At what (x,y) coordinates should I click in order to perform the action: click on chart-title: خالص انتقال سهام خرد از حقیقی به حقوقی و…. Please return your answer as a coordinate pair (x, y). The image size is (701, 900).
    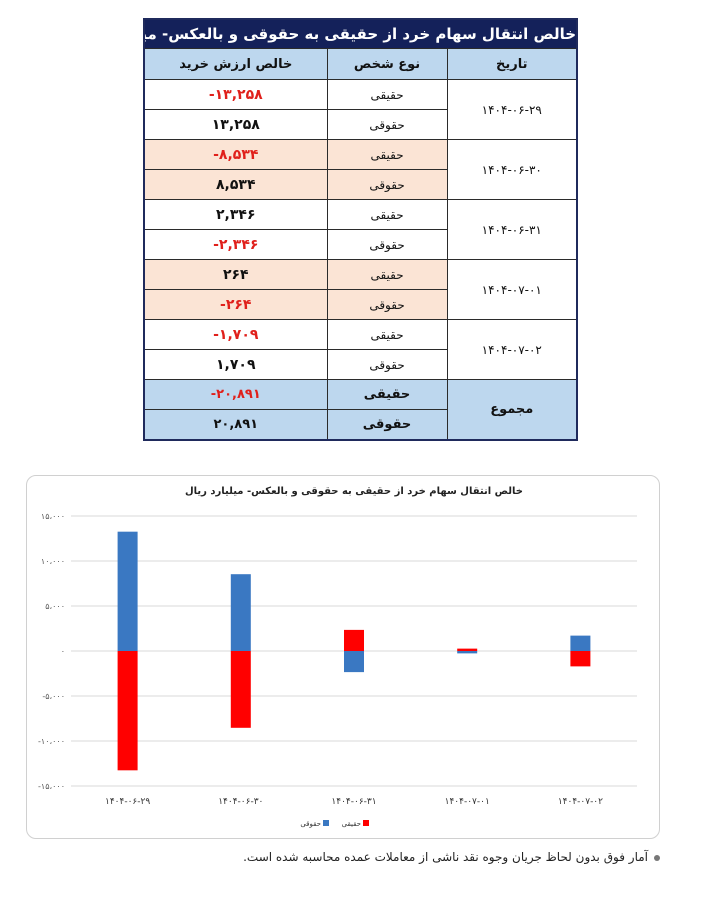
    Looking at the image, I should click on (354, 491).